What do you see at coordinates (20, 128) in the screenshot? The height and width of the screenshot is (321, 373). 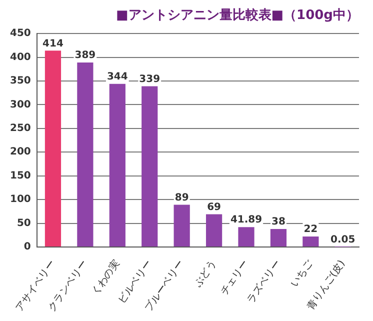 I see `y-tick-label: 250` at bounding box center [20, 128].